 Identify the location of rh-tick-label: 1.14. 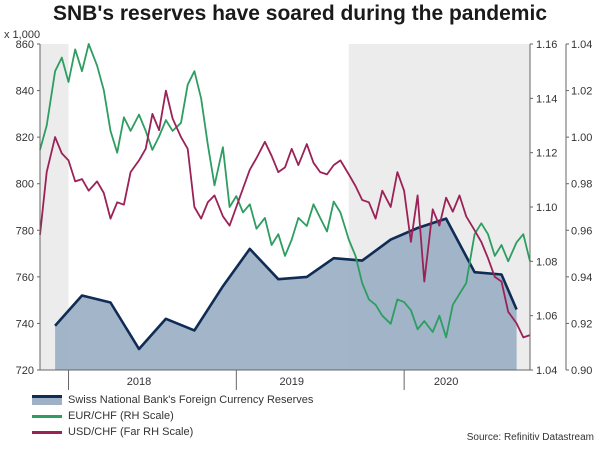
(546, 99).